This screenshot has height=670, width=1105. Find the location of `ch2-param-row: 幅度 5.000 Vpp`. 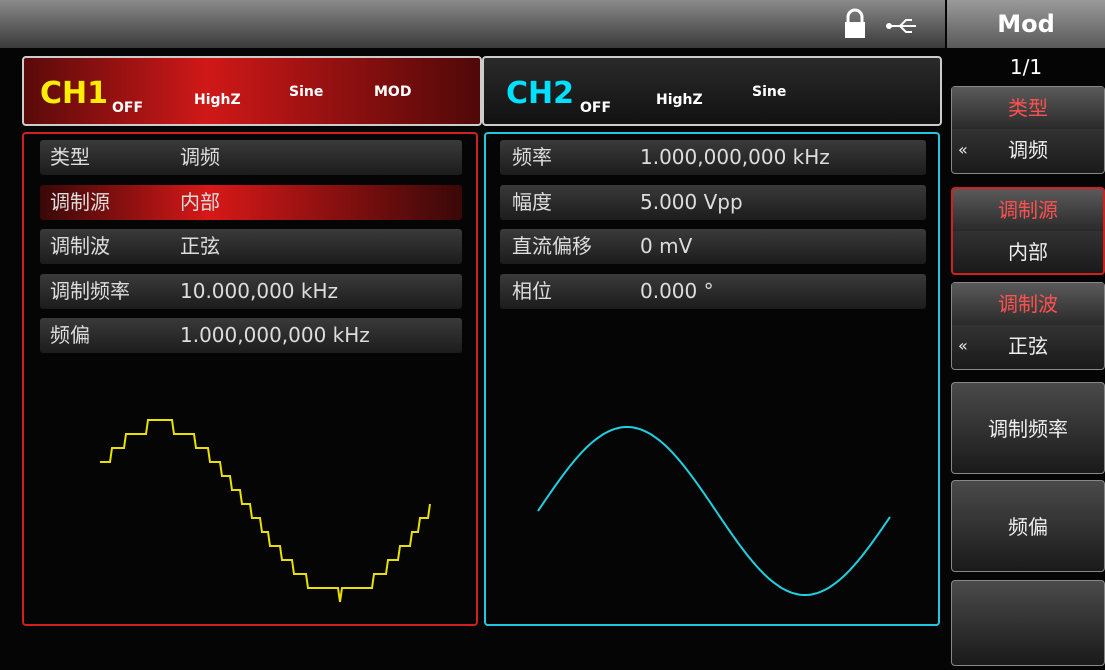

ch2-param-row: 幅度 5.000 Vpp is located at coordinates (713, 202).